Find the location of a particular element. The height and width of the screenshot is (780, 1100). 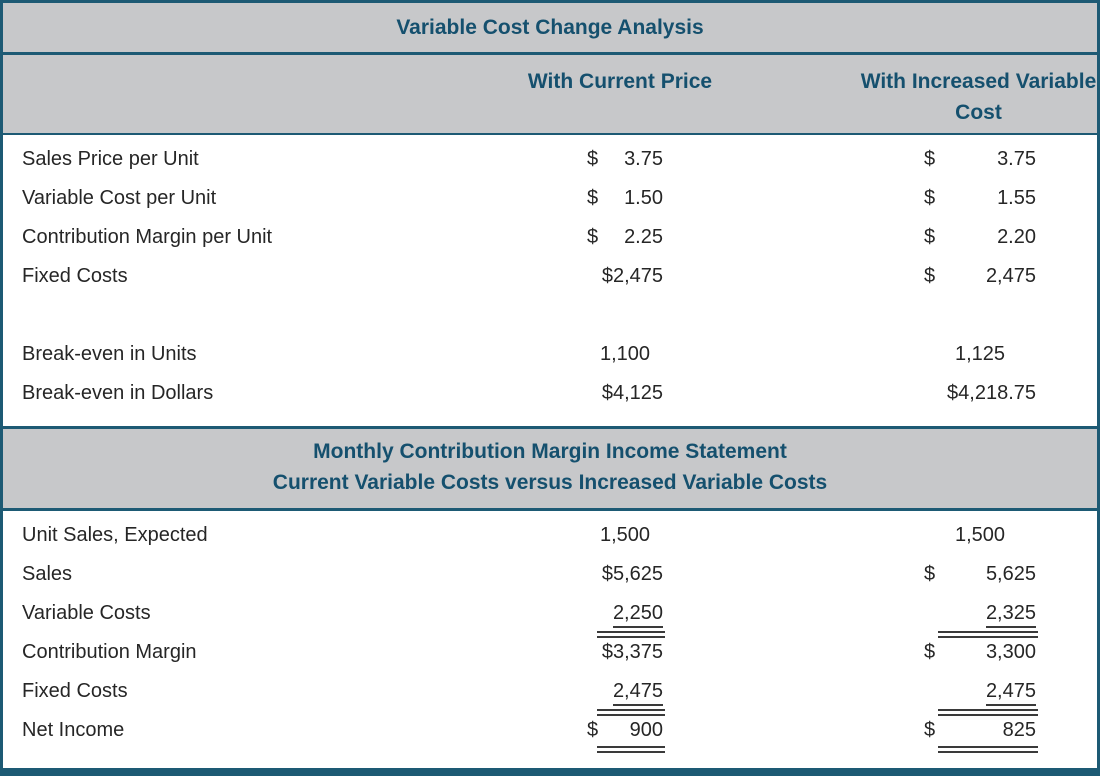

amount-cell-c2: 1,500 is located at coordinates (958, 539).